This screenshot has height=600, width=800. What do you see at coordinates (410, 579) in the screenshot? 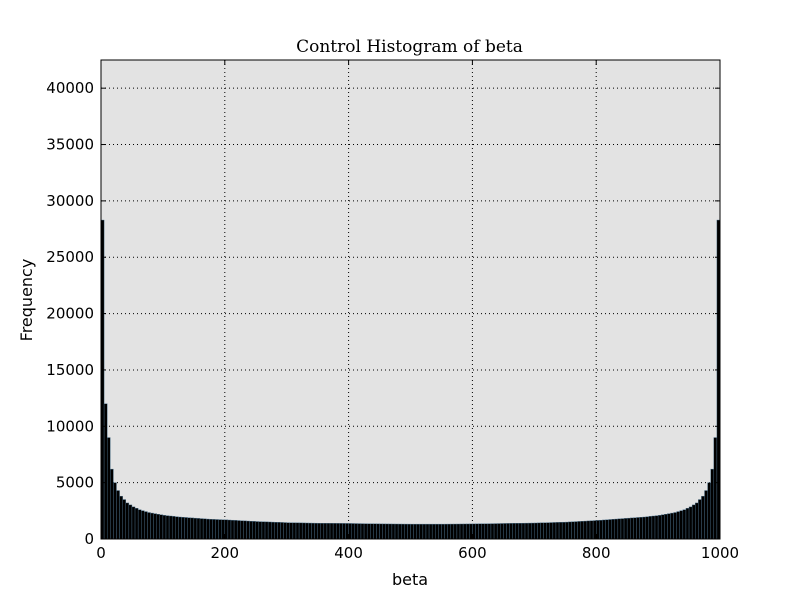
I see `x-axis-label: beta` at bounding box center [410, 579].